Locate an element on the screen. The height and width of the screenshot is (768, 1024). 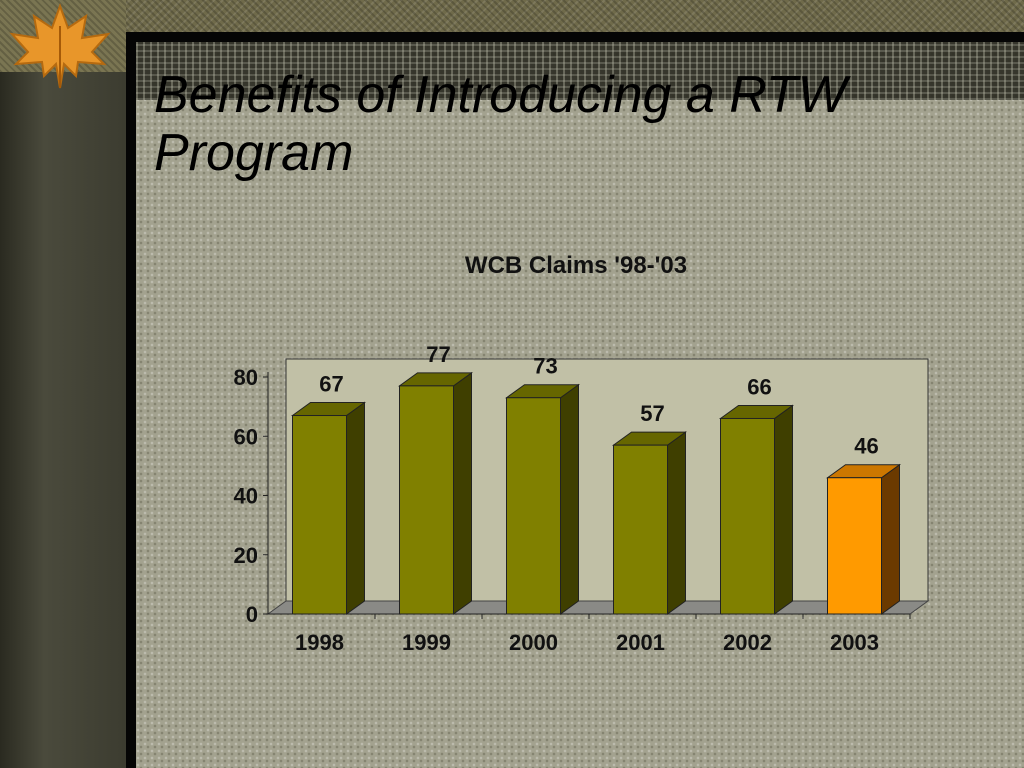
left-dark-panel is located at coordinates (63, 400).